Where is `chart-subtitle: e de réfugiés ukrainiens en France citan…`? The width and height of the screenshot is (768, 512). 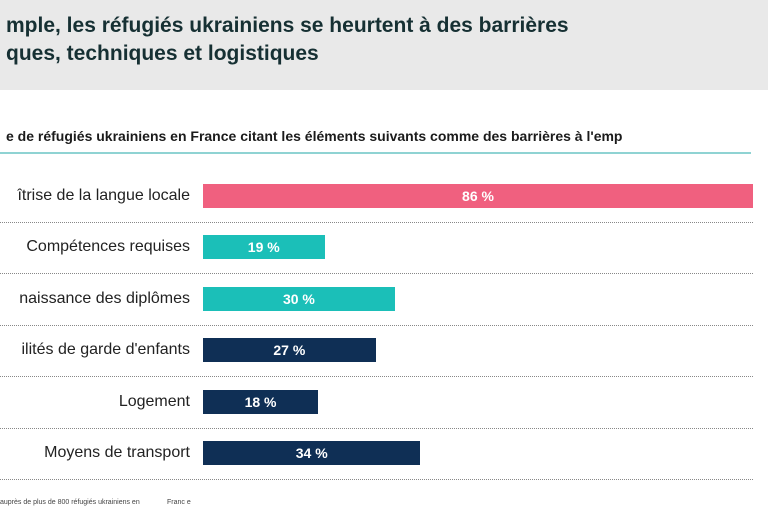 chart-subtitle: e de réfugiés ukrainiens en France citan… is located at coordinates (314, 136).